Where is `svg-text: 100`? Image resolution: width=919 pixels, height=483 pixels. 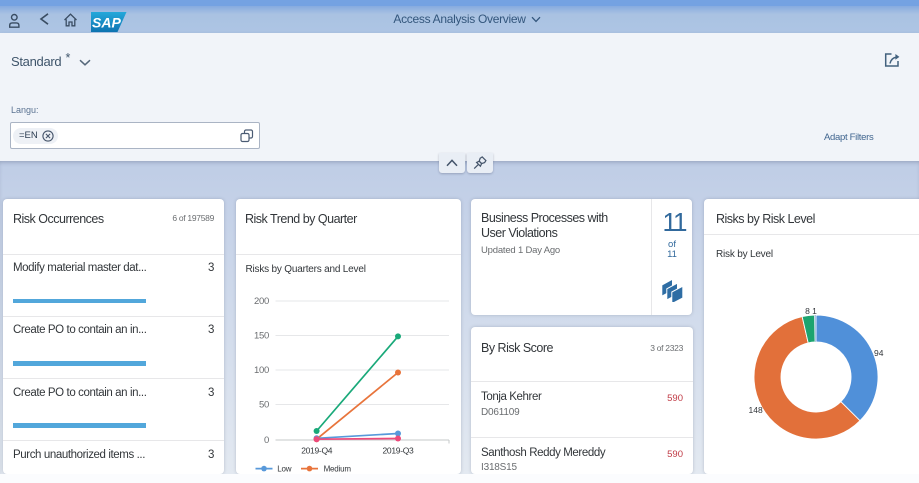 svg-text: 100 is located at coordinates (261, 370).